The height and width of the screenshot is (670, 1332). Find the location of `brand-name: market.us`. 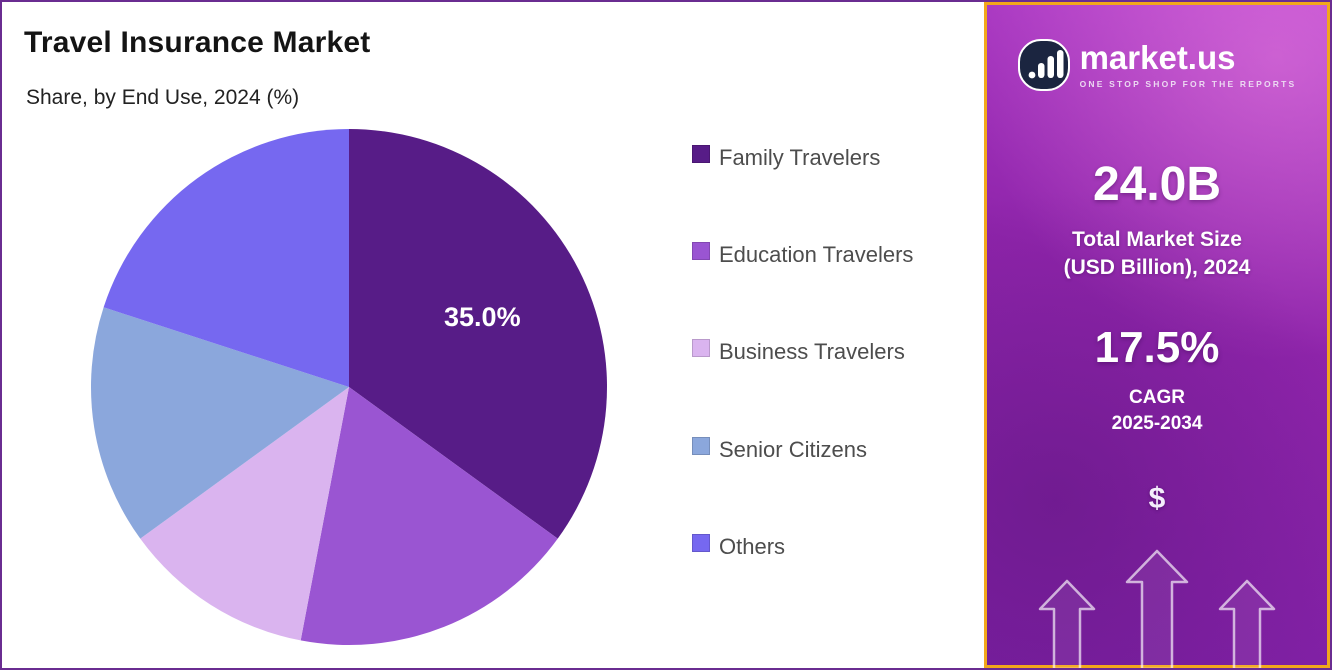

brand-name: market.us is located at coordinates (1157, 57).